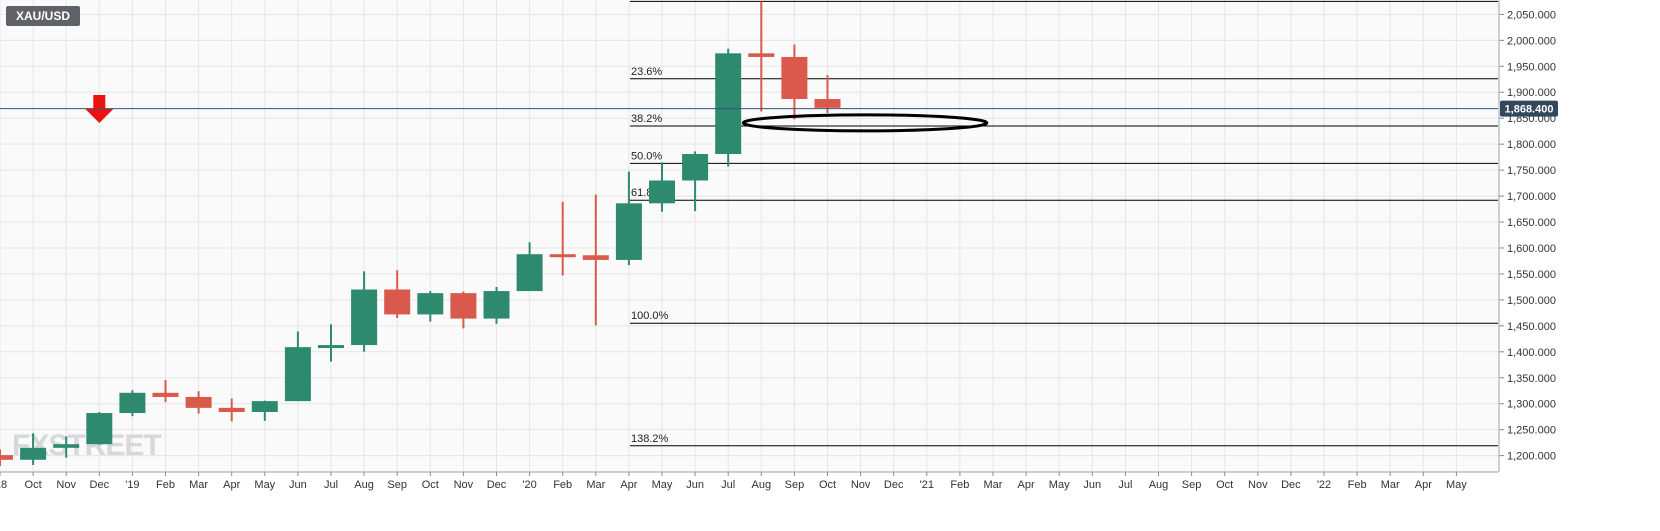 The height and width of the screenshot is (531, 1660). What do you see at coordinates (1531, 327) in the screenshot?
I see `y-tick-label: 1,450.000` at bounding box center [1531, 327].